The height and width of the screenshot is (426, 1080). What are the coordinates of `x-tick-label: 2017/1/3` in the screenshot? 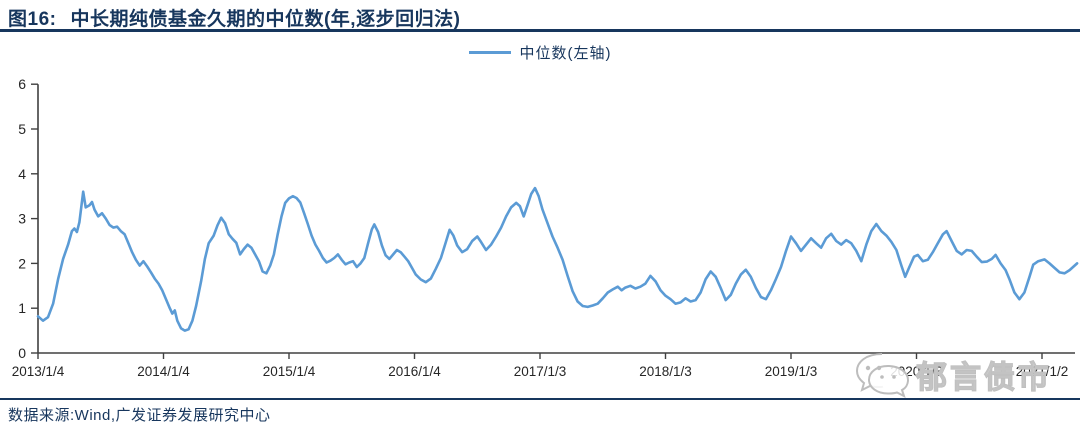 It's located at (540, 371).